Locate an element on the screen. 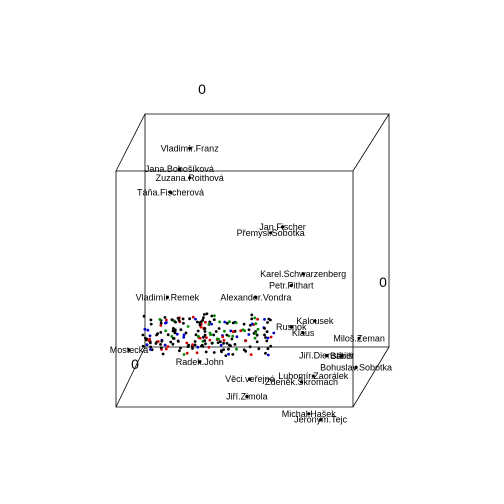 This screenshot has width=504, height=504. point-label: Rusnok is located at coordinates (291, 327).